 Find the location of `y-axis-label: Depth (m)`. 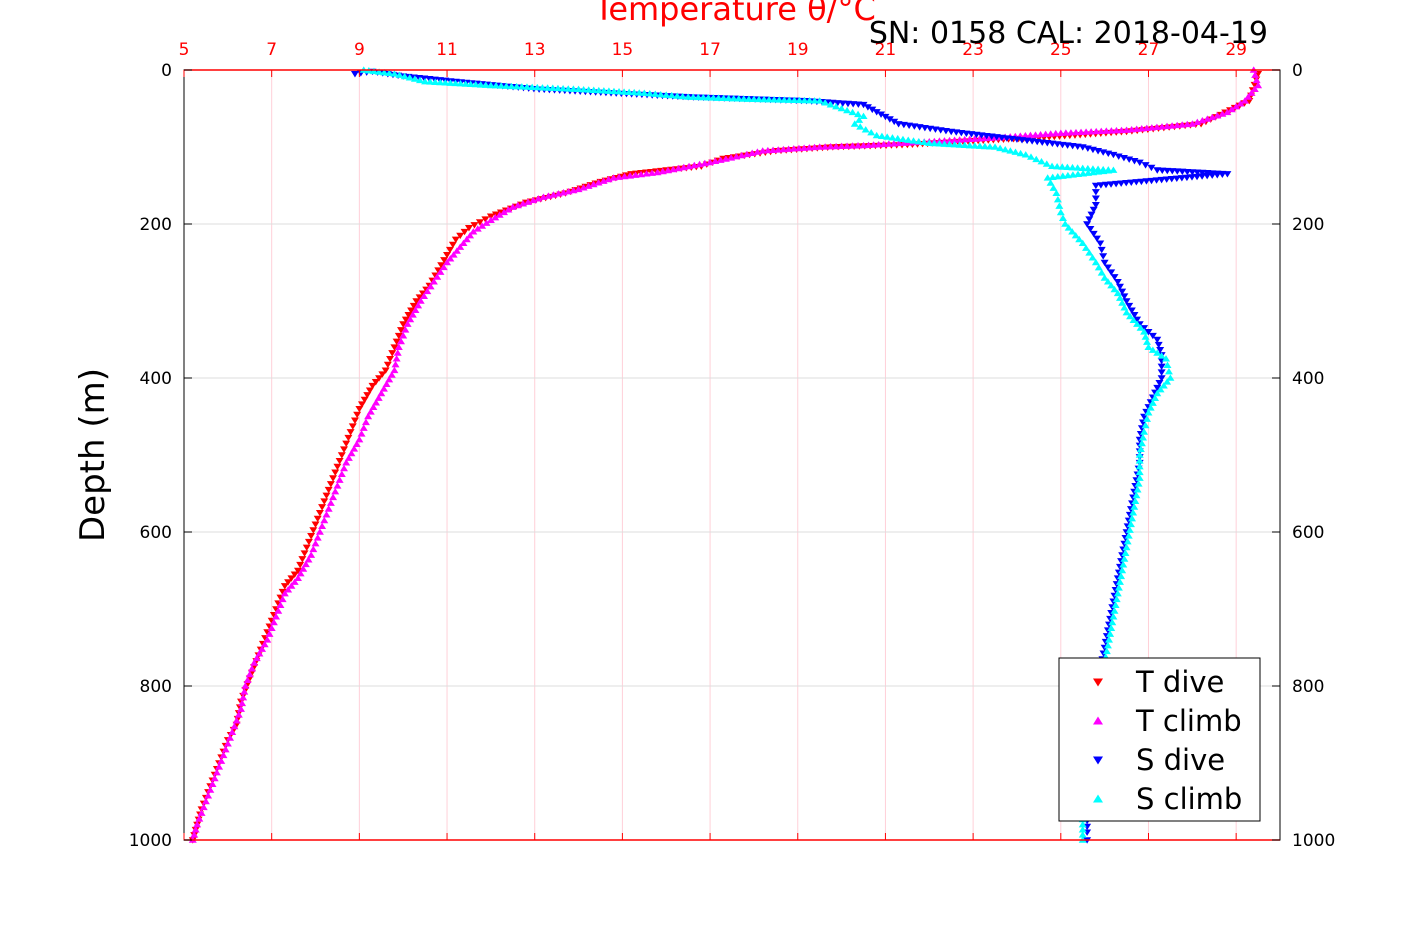

y-axis-label: Depth (m) is located at coordinates (93, 455).